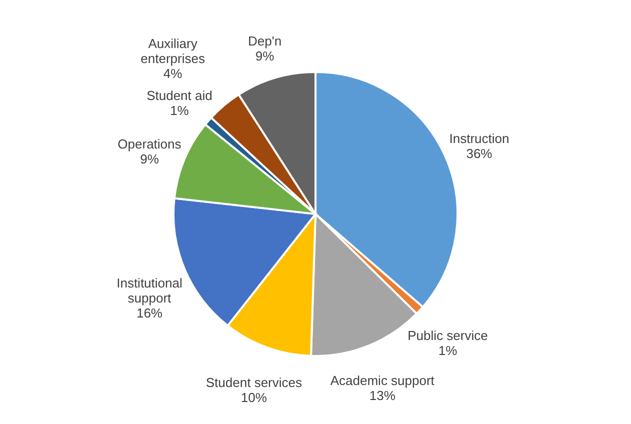 The width and height of the screenshot is (631, 424). What do you see at coordinates (179, 96) in the screenshot?
I see `slice-label: Student aid` at bounding box center [179, 96].